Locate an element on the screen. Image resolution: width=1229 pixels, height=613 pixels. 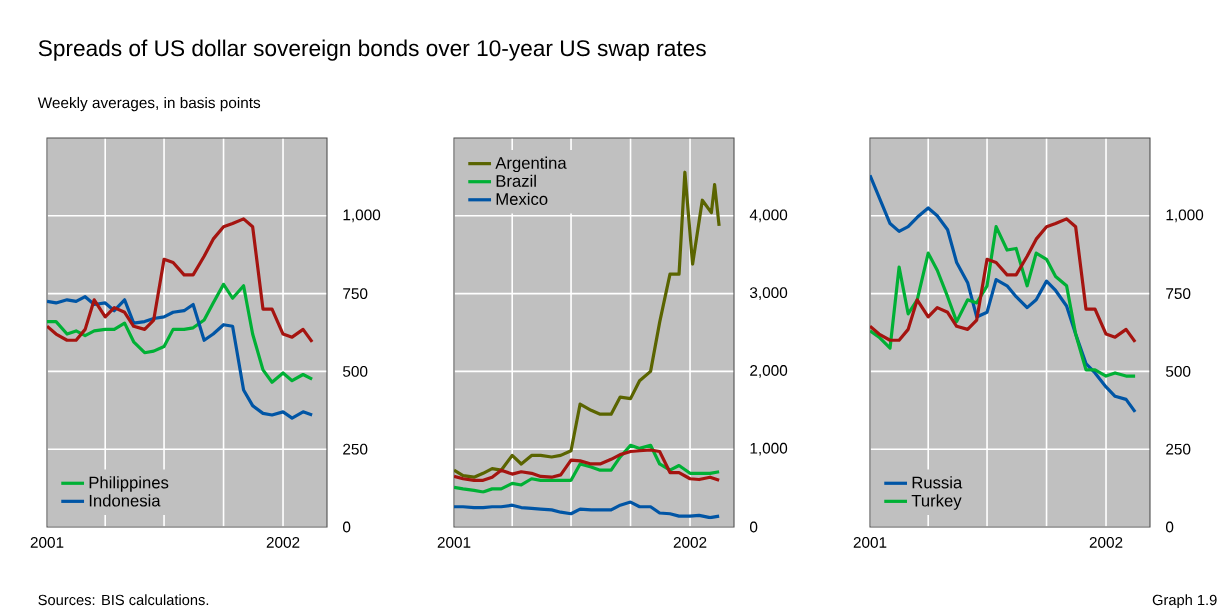
legend-label: Russia is located at coordinates (937, 482).